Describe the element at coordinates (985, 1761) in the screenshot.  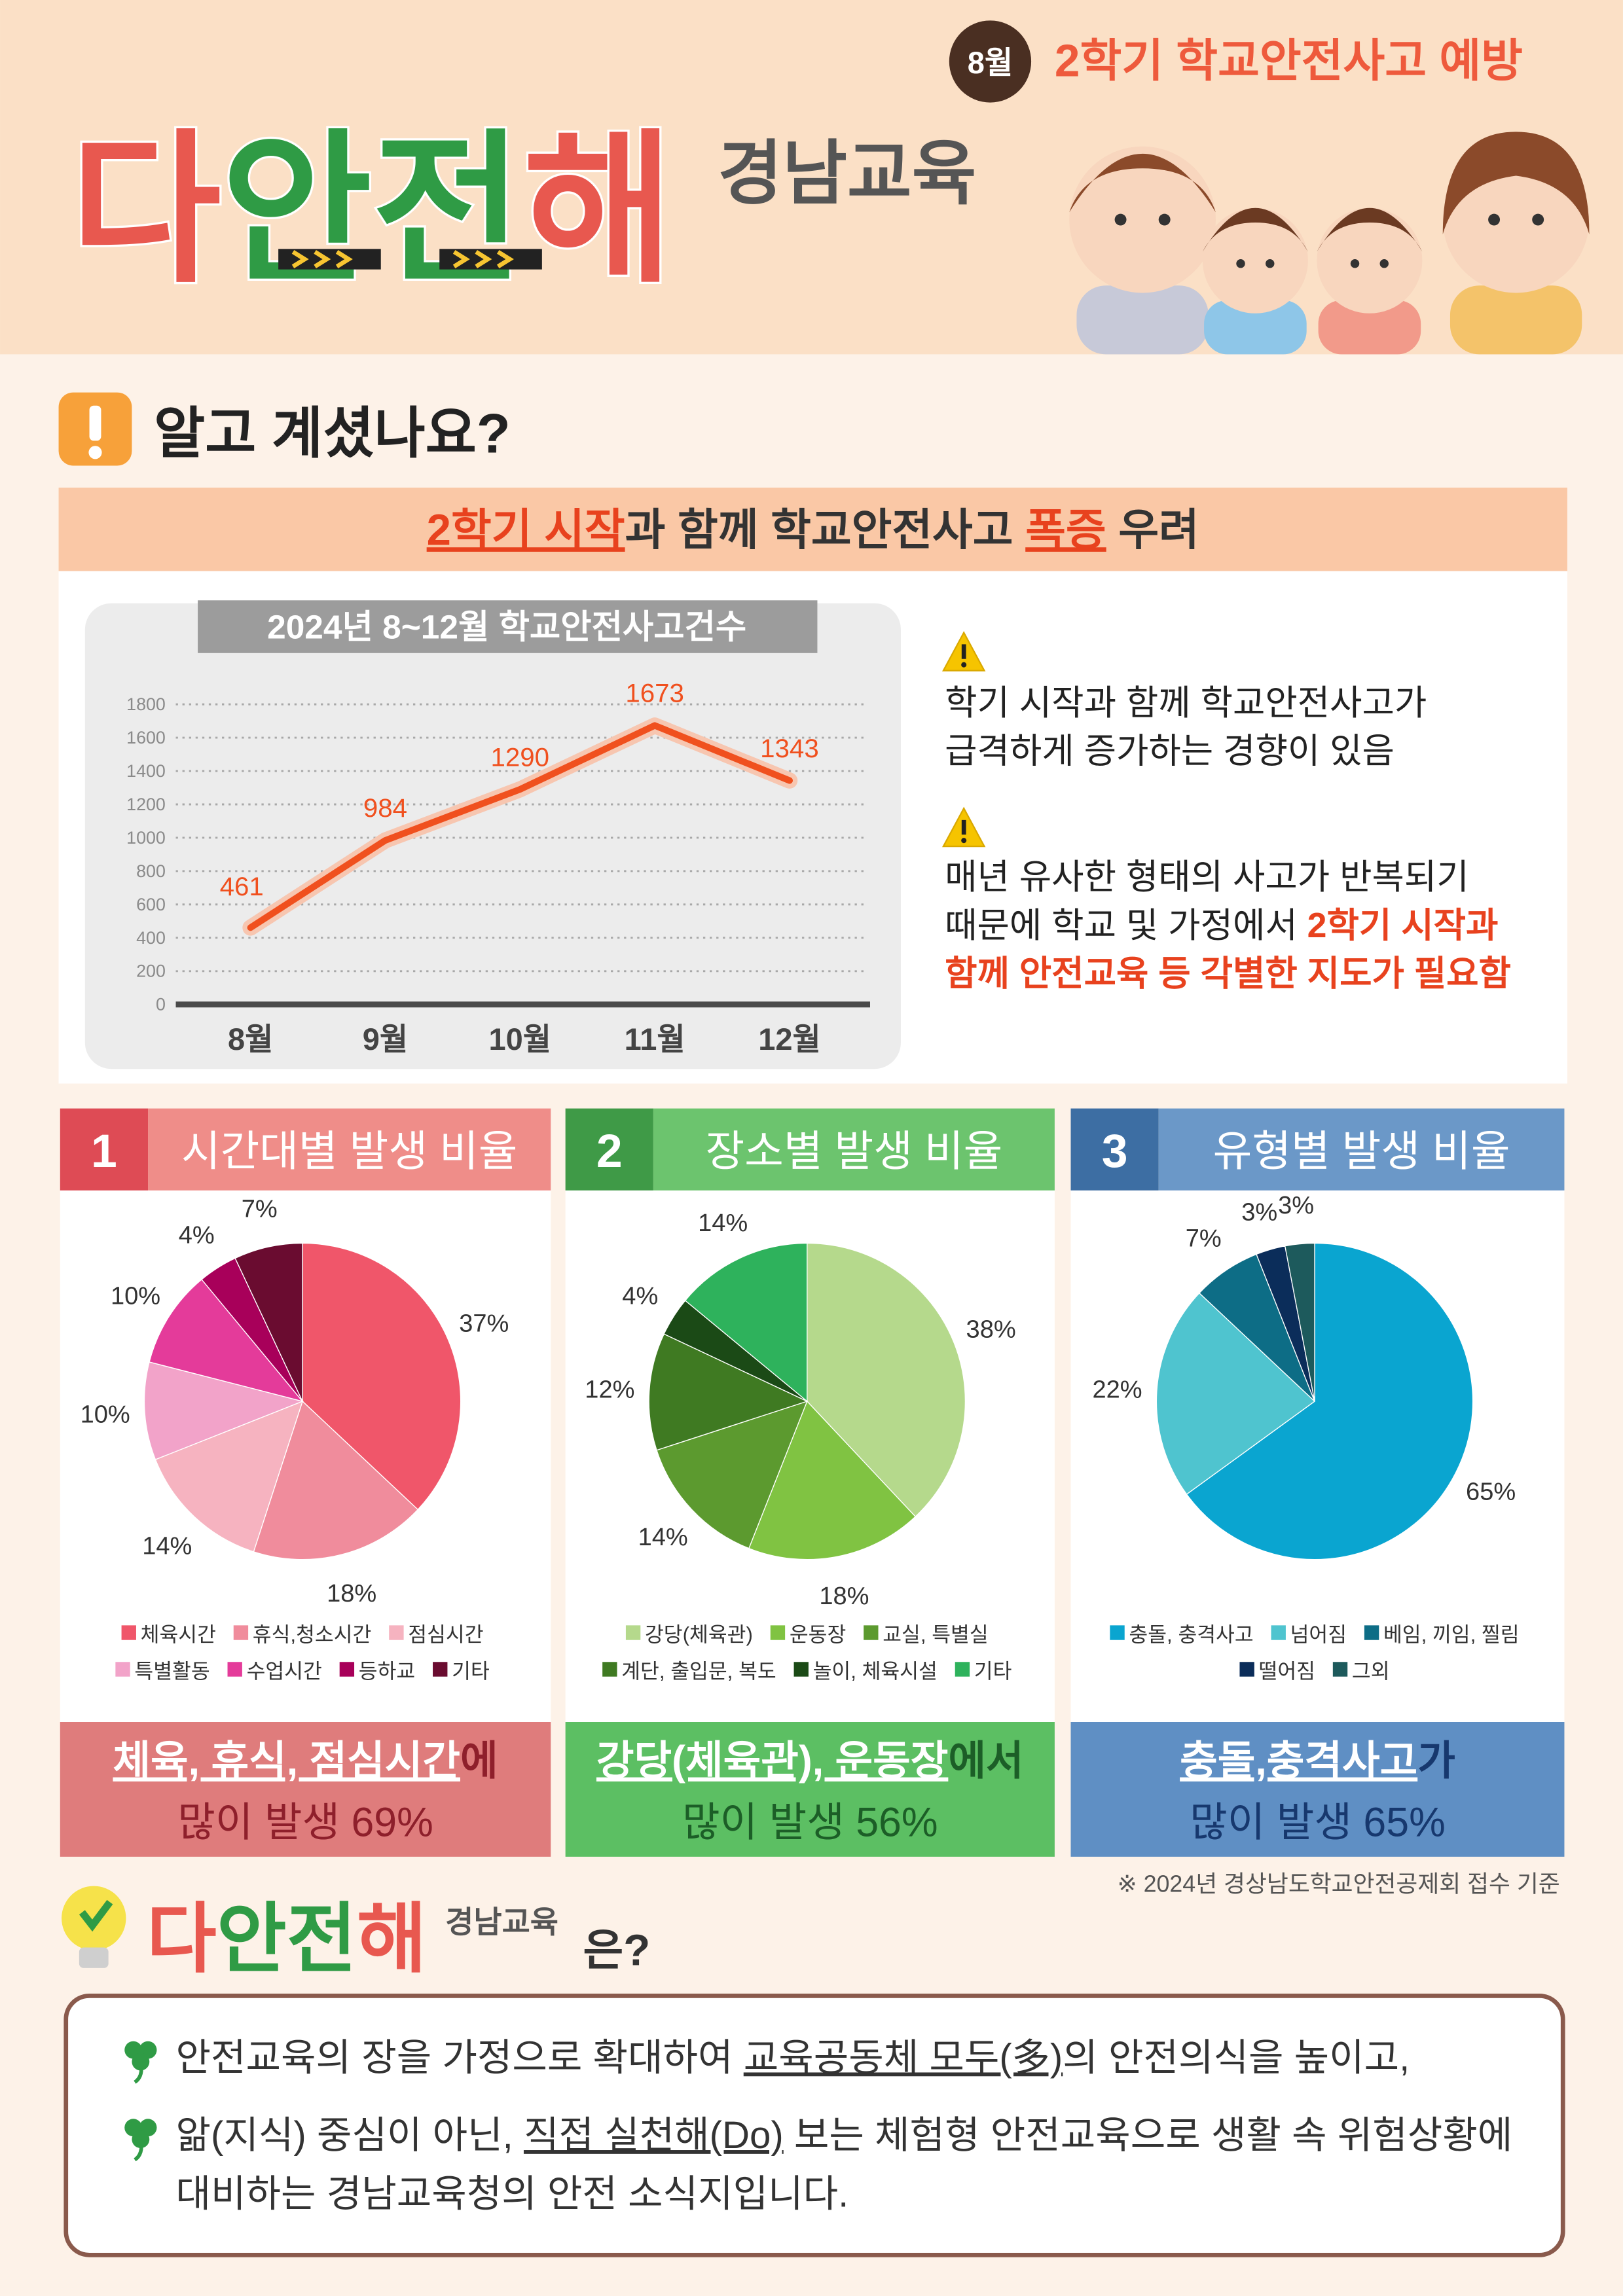
I see `summary-suffix: 에서` at that location.